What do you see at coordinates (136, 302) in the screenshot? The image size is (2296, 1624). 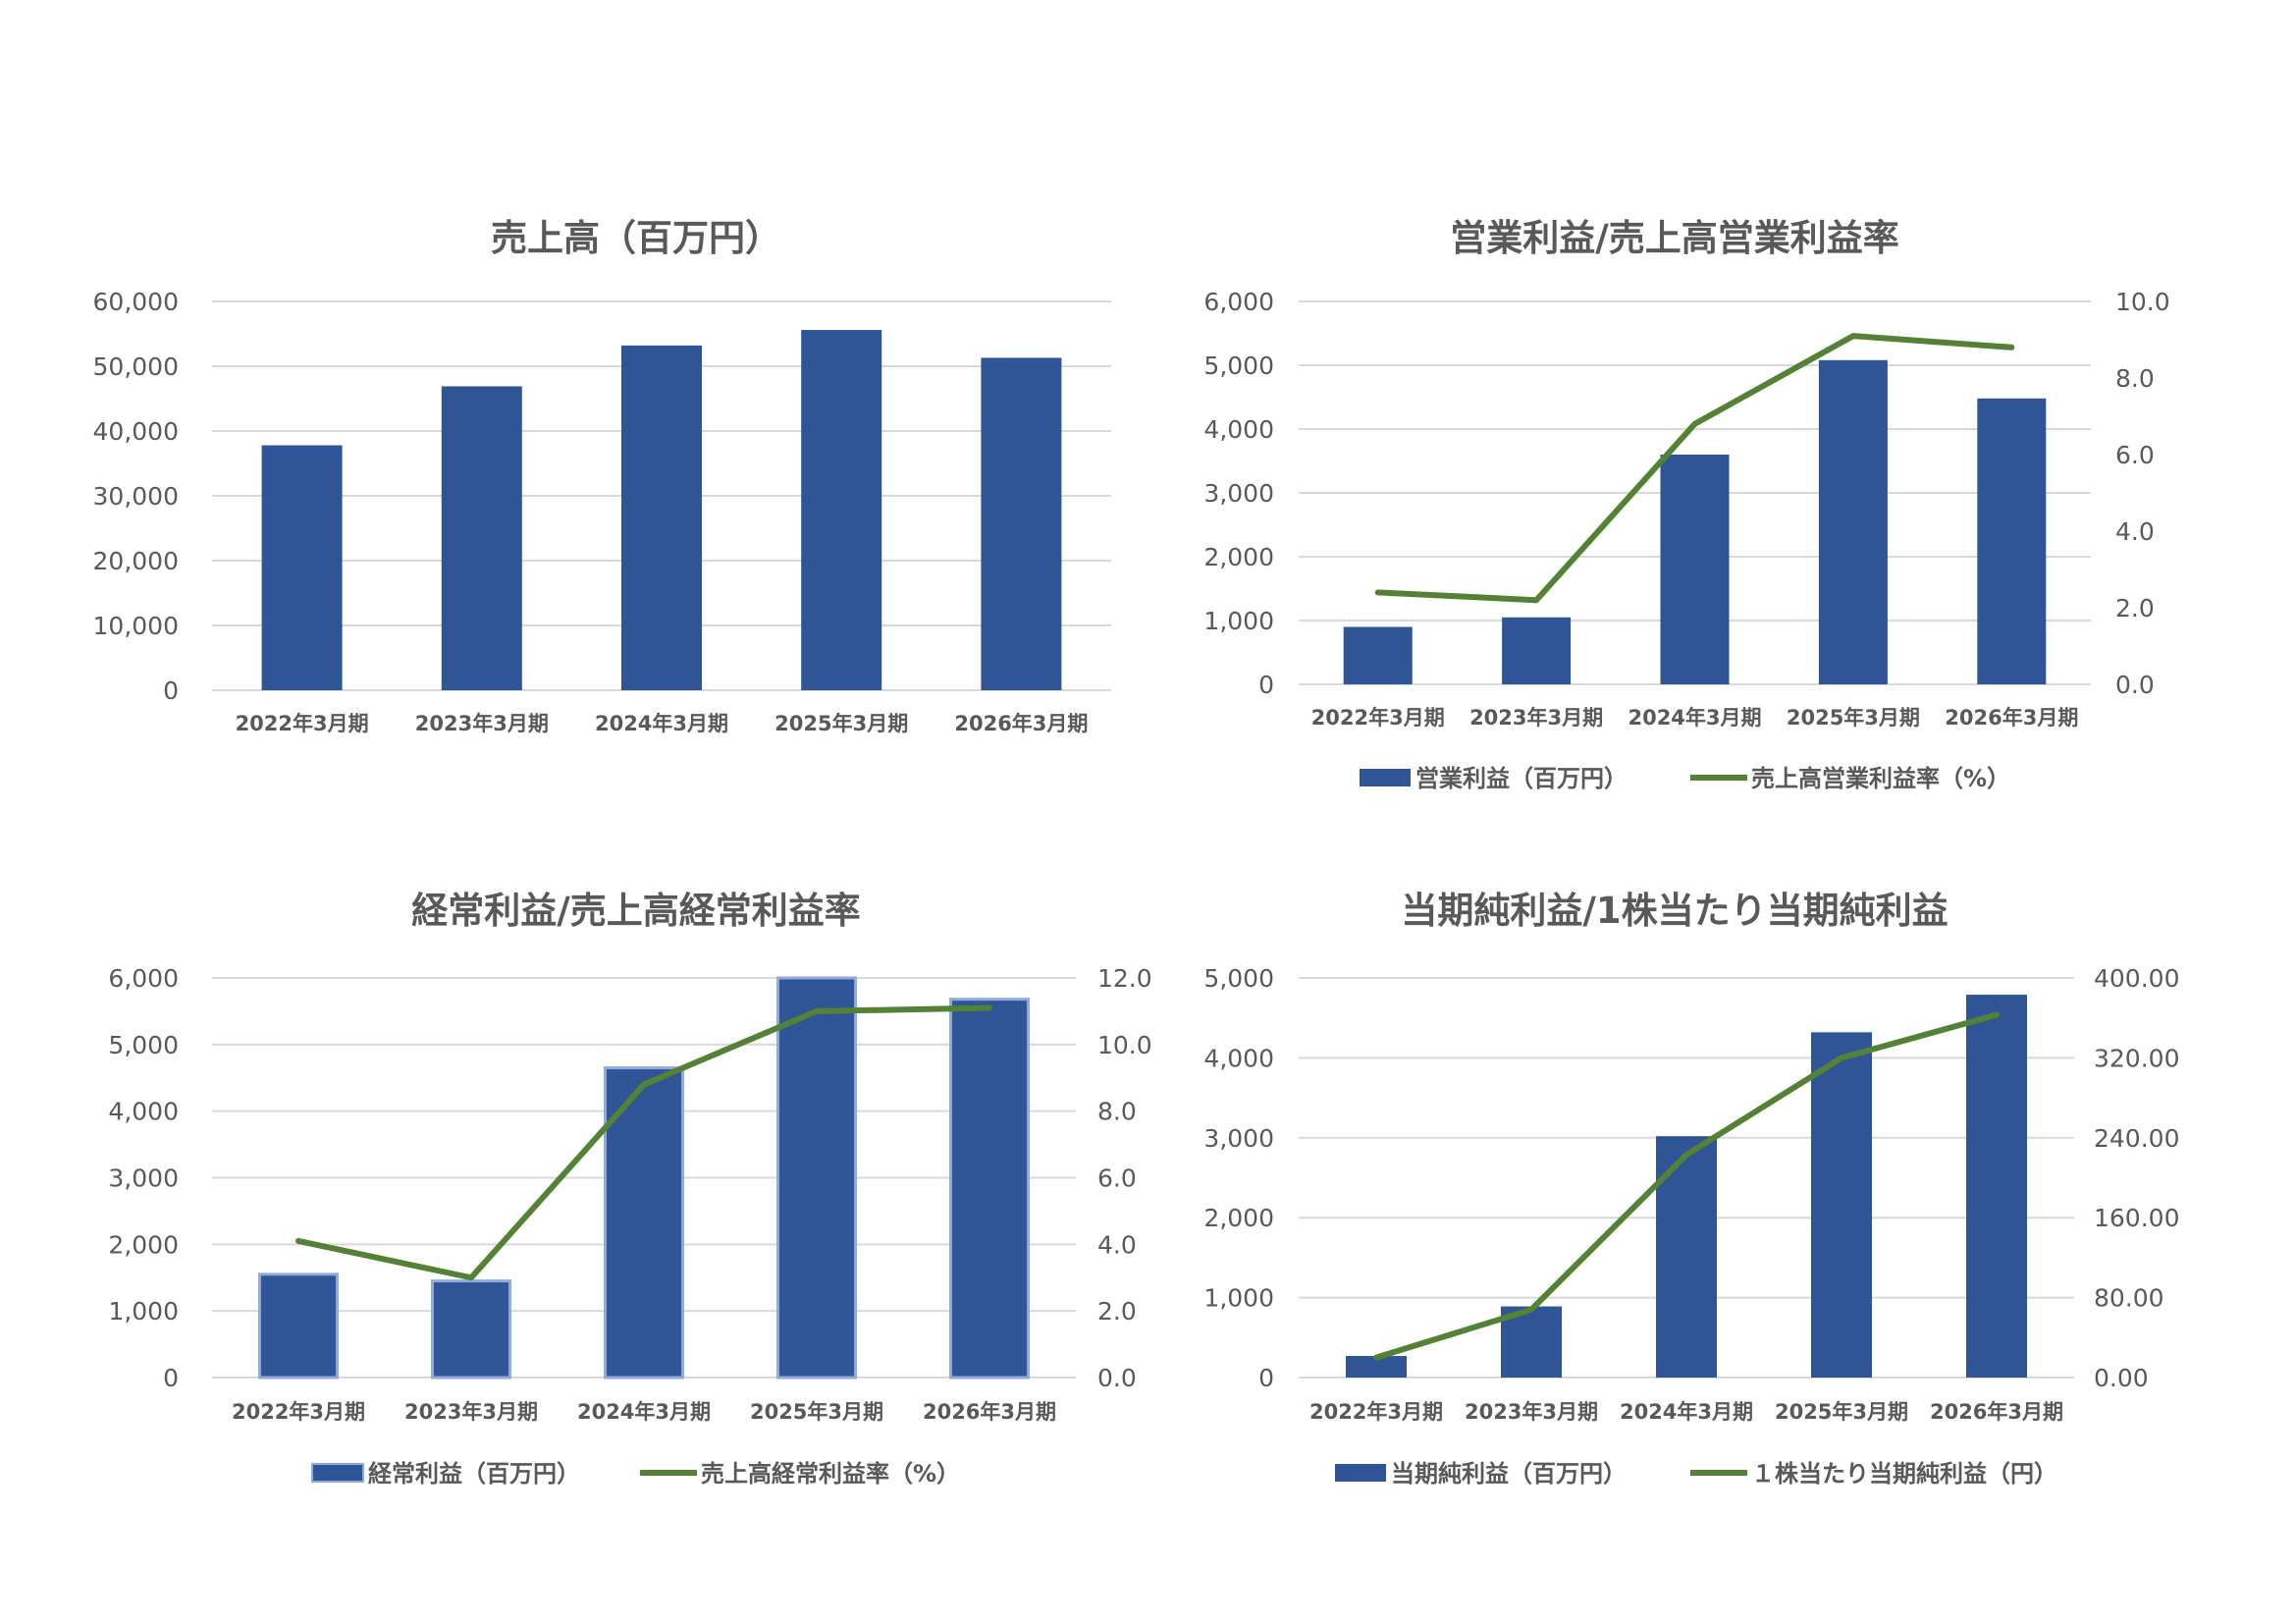 I see `y-tick-label: 60,000` at bounding box center [136, 302].